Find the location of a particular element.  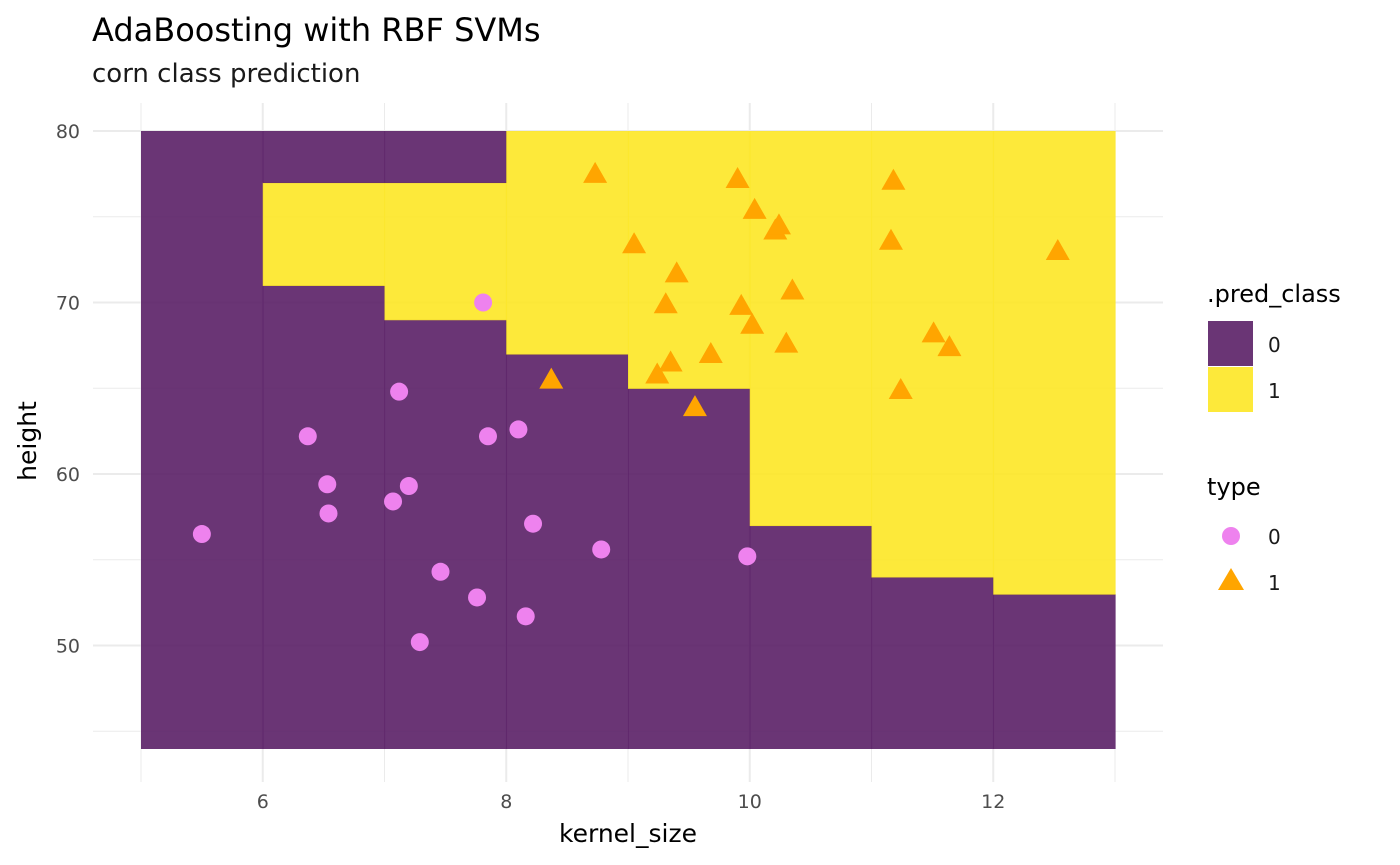

legend-circle-icon is located at coordinates (1231, 536).